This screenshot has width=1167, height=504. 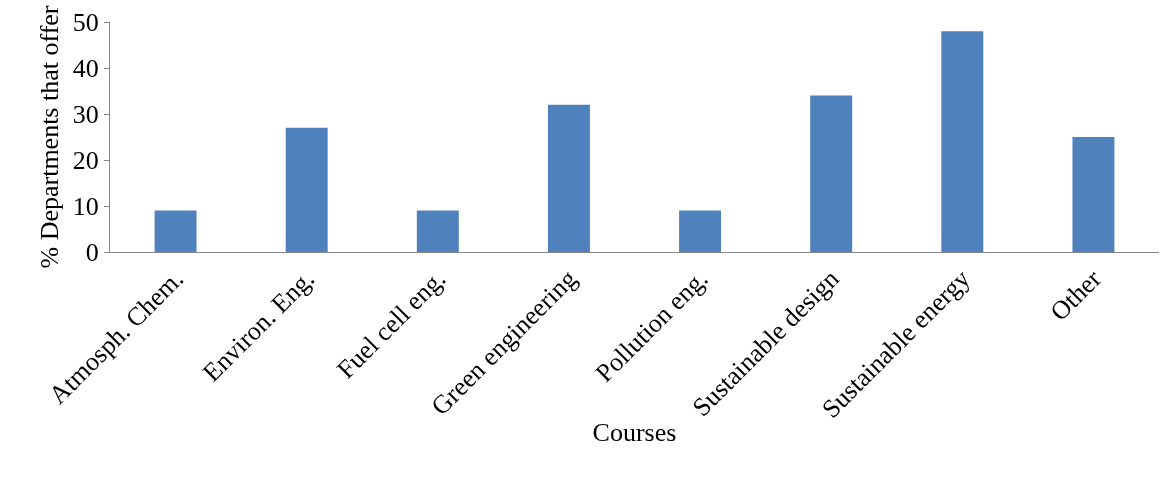 What do you see at coordinates (50, 137) in the screenshot?
I see `y-axis-title: % Departments that offer` at bounding box center [50, 137].